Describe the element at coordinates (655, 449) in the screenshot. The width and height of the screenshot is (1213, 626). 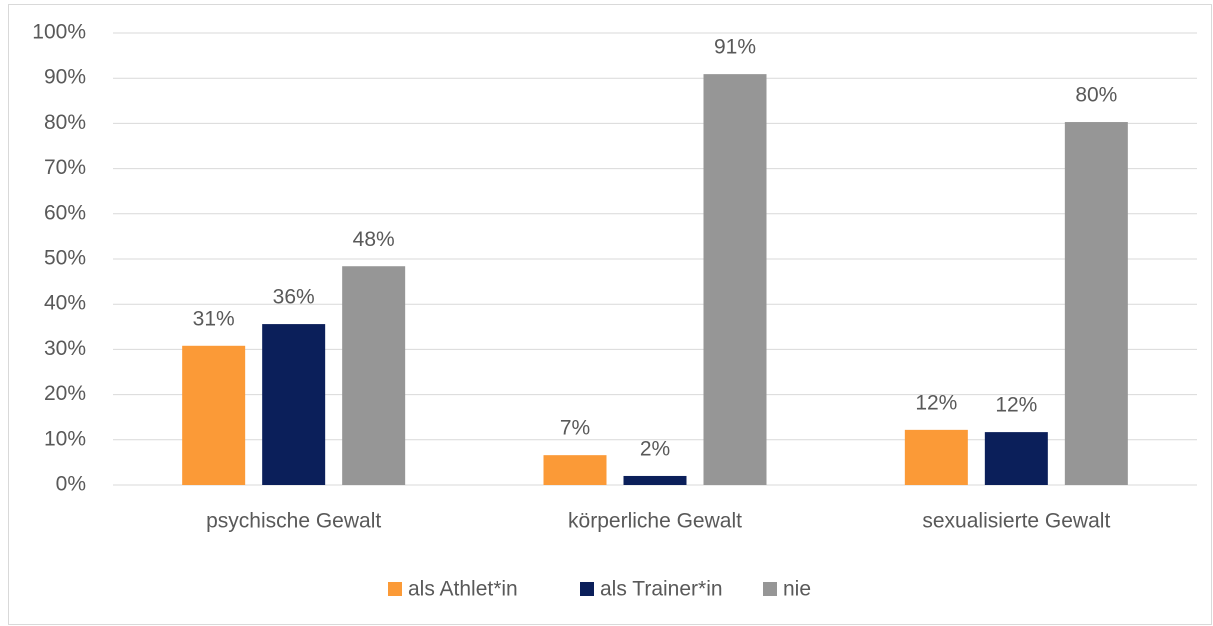
I see `value-label: 2%` at that location.